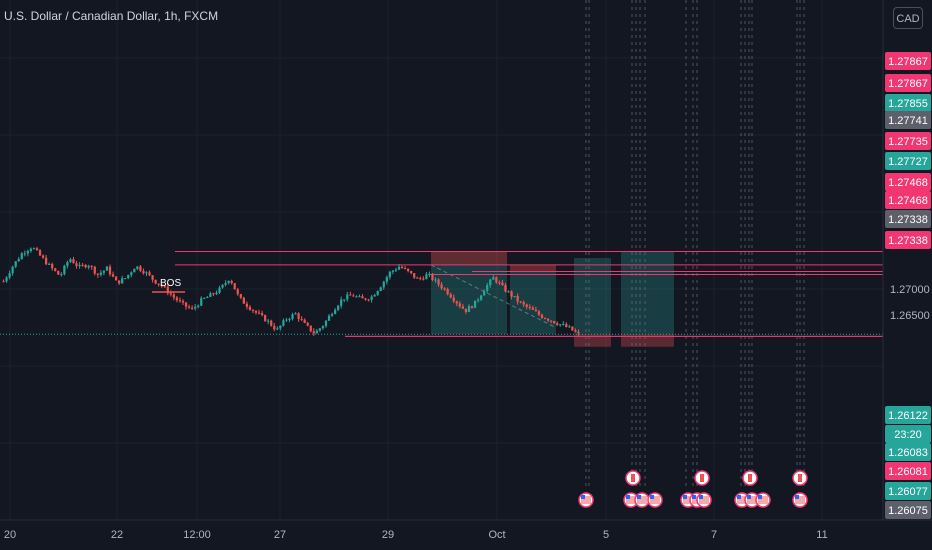 The height and width of the screenshot is (550, 932). I want to click on price-label-text: 23:20, so click(908, 435).